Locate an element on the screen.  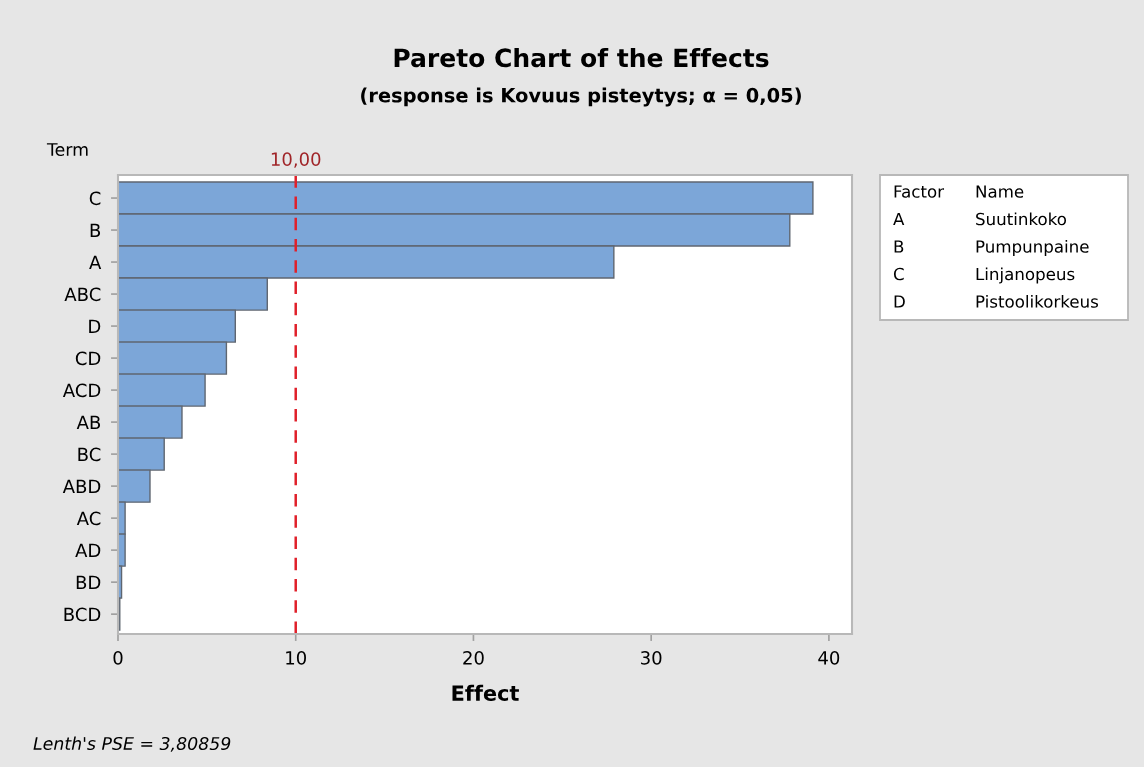
text: Linjanopeus is located at coordinates (1025, 275).